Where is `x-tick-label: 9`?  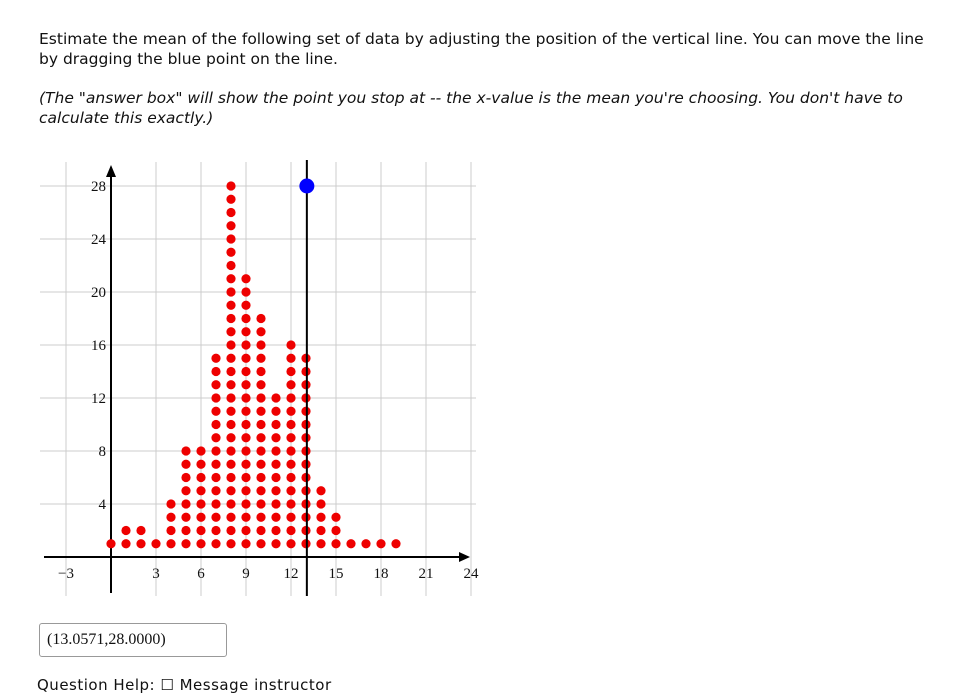
x-tick-label: 9 is located at coordinates (246, 574).